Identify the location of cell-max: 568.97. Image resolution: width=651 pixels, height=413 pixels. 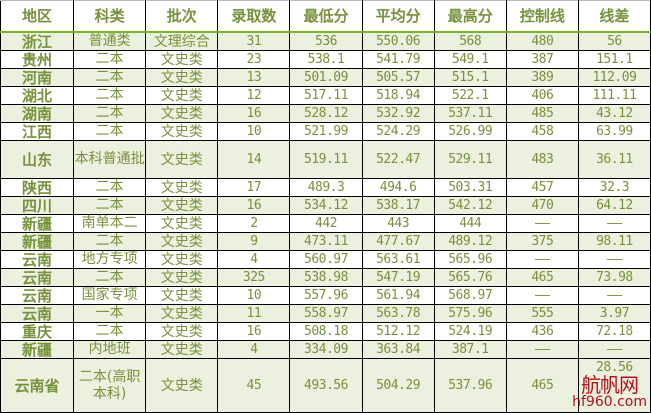
(470, 295).